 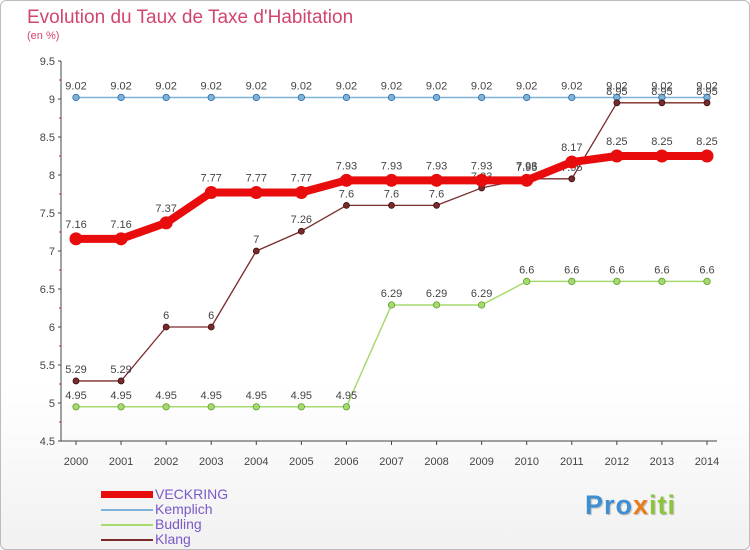 I want to click on x-tick-label: 2011, so click(x=572, y=462).